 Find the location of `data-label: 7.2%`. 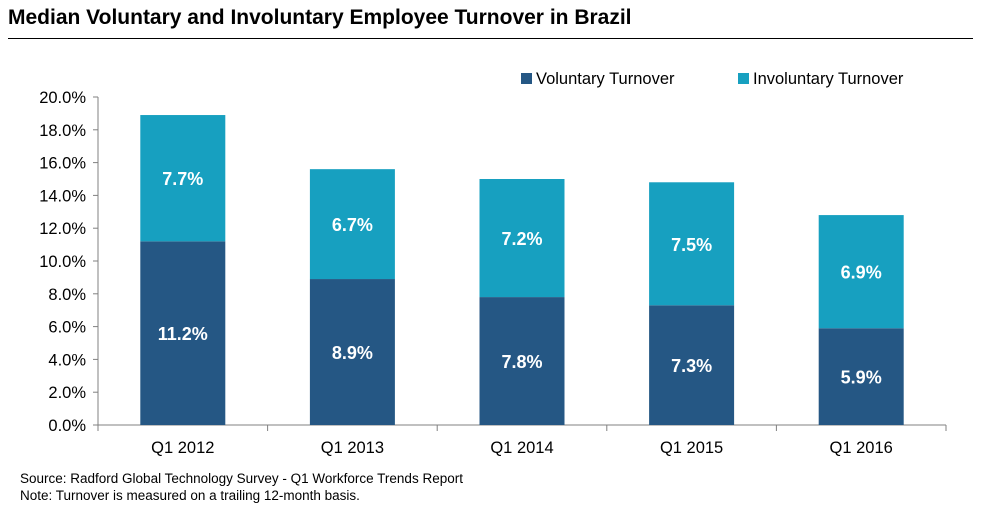

data-label: 7.2% is located at coordinates (521, 239).